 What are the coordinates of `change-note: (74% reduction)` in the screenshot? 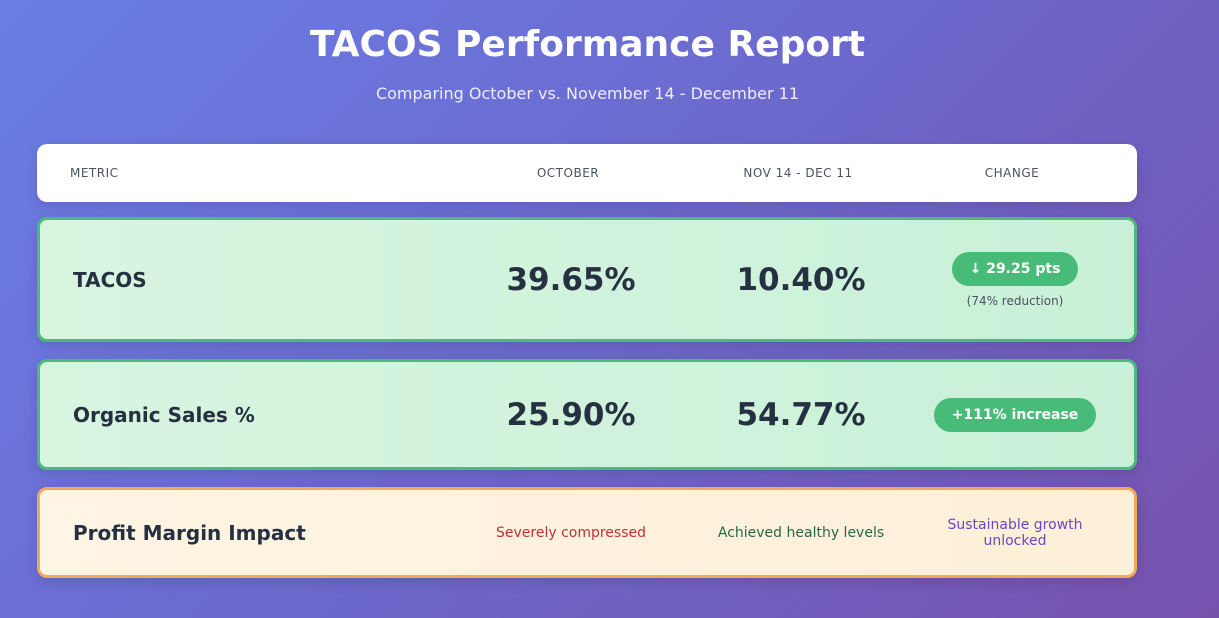 It's located at (1015, 300).